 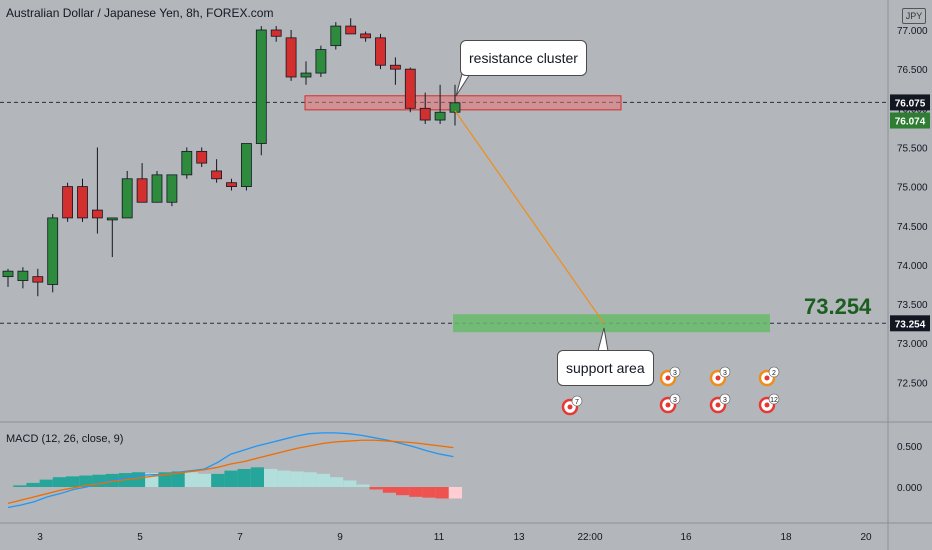 What do you see at coordinates (912, 227) in the screenshot?
I see `price-tick-label: 74.500` at bounding box center [912, 227].